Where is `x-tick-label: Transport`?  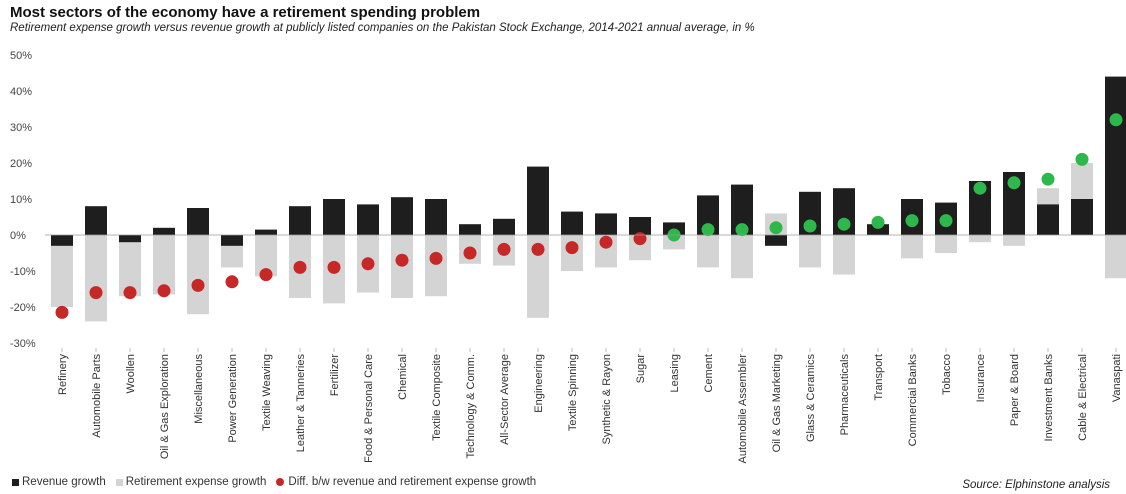 x-tick-label: Transport is located at coordinates (879, 377).